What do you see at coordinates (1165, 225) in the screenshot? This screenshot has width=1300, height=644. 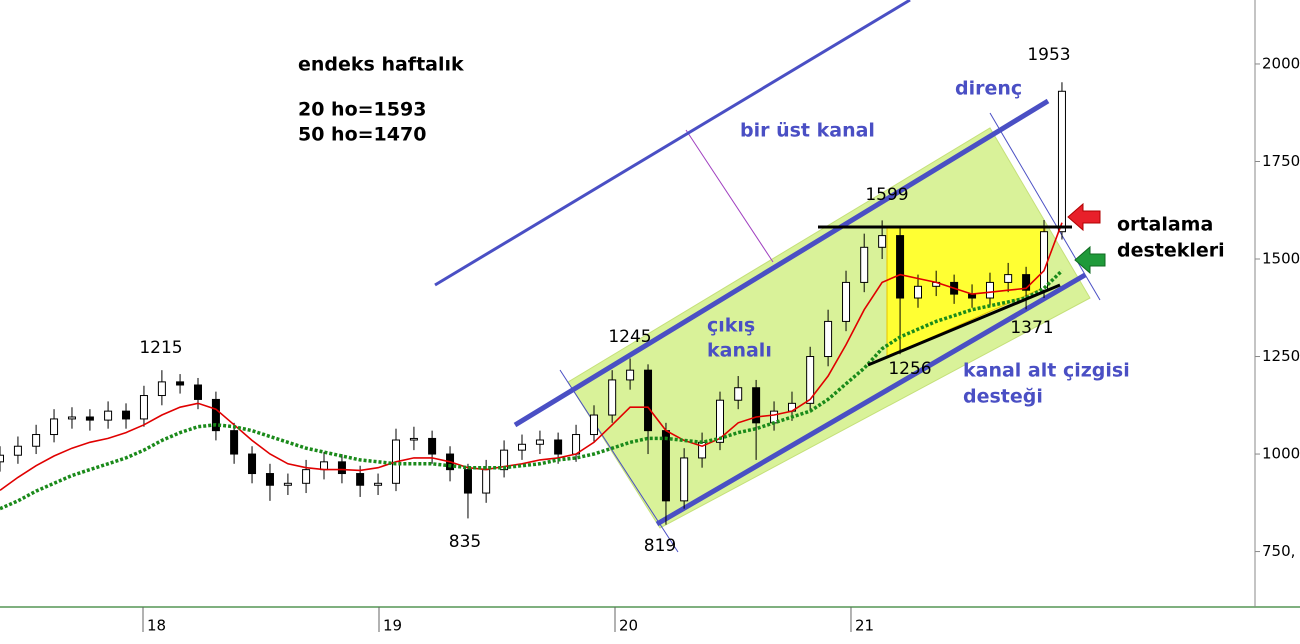 I see `ma-support-note: ortalama` at bounding box center [1165, 225].